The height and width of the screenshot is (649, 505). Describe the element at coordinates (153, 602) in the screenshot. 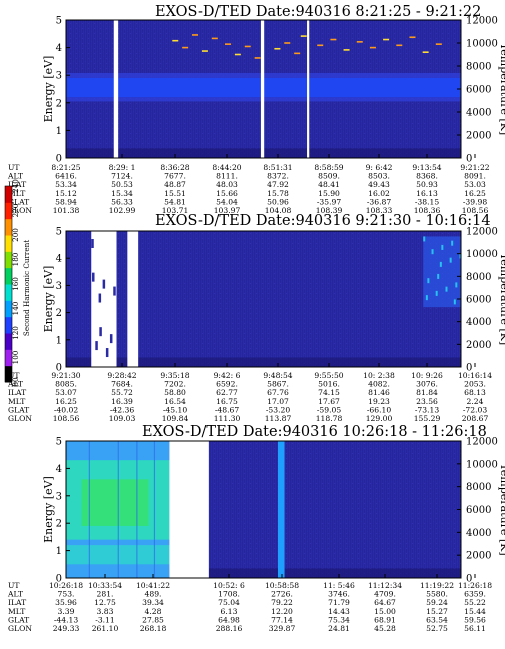

I see `ephemeris-value: 39.34` at that location.